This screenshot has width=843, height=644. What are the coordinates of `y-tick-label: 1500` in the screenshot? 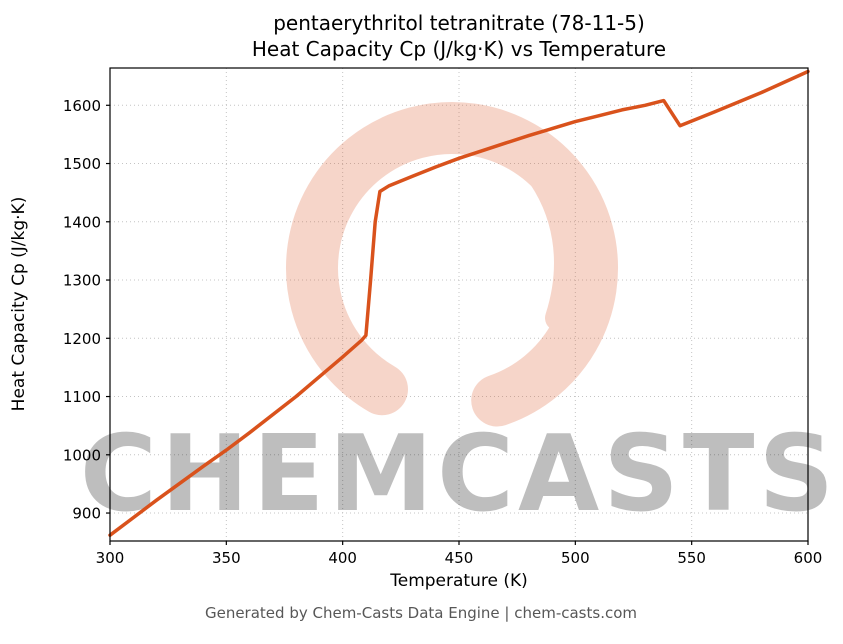 It's located at (82, 164).